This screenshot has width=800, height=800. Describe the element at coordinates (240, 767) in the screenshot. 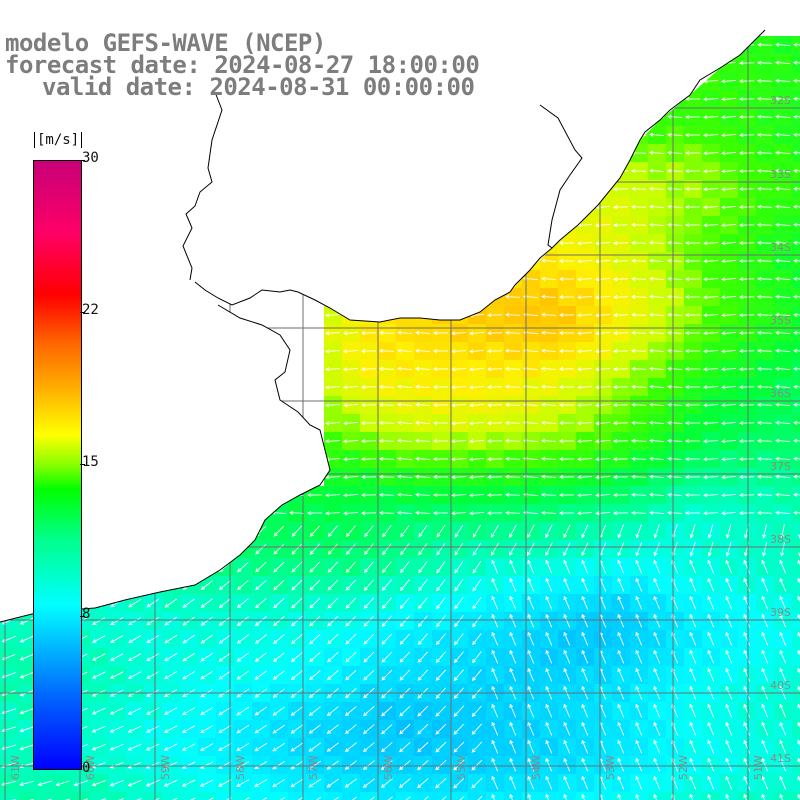

I see `lon-label: 58W` at that location.